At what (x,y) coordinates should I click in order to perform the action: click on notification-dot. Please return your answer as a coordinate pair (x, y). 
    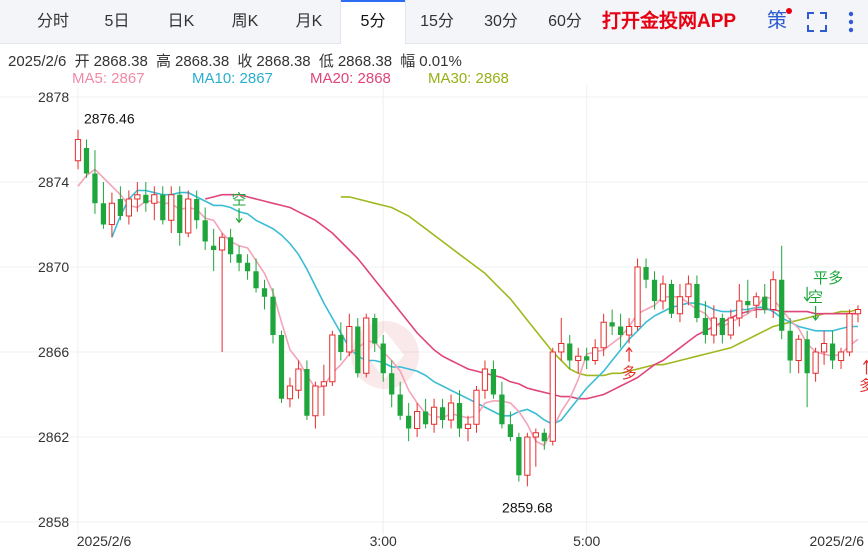
    Looking at the image, I should click on (789, 11).